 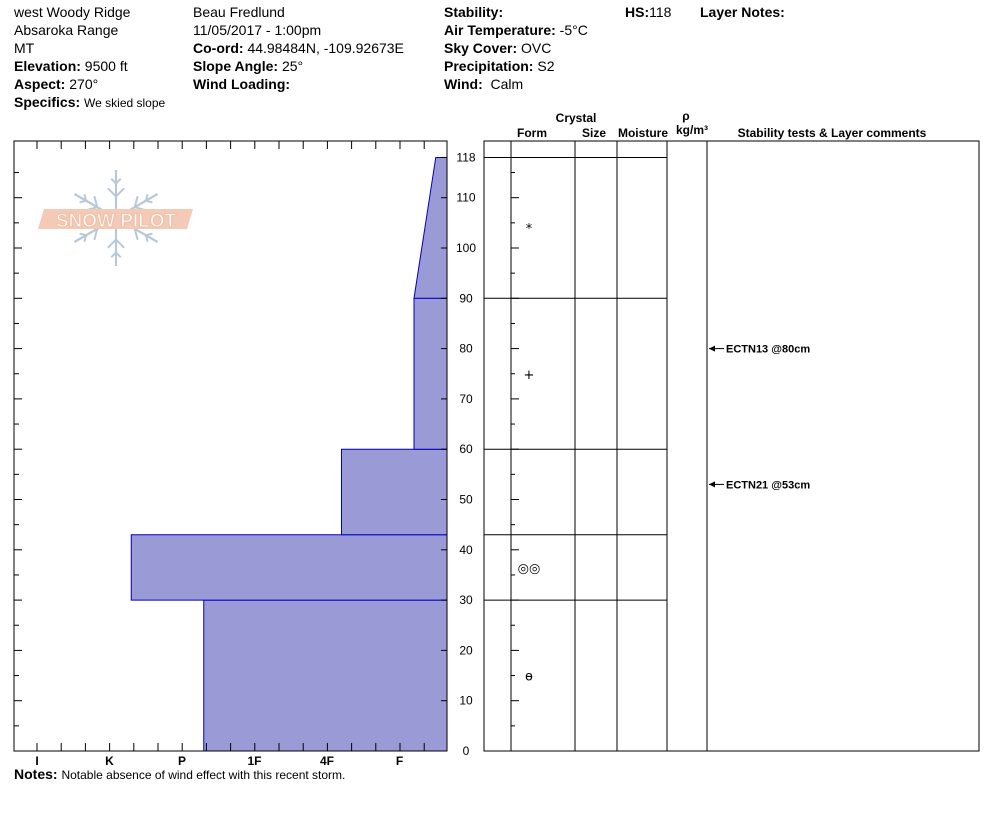 I want to click on rho-header: ρ, so click(x=685, y=116).